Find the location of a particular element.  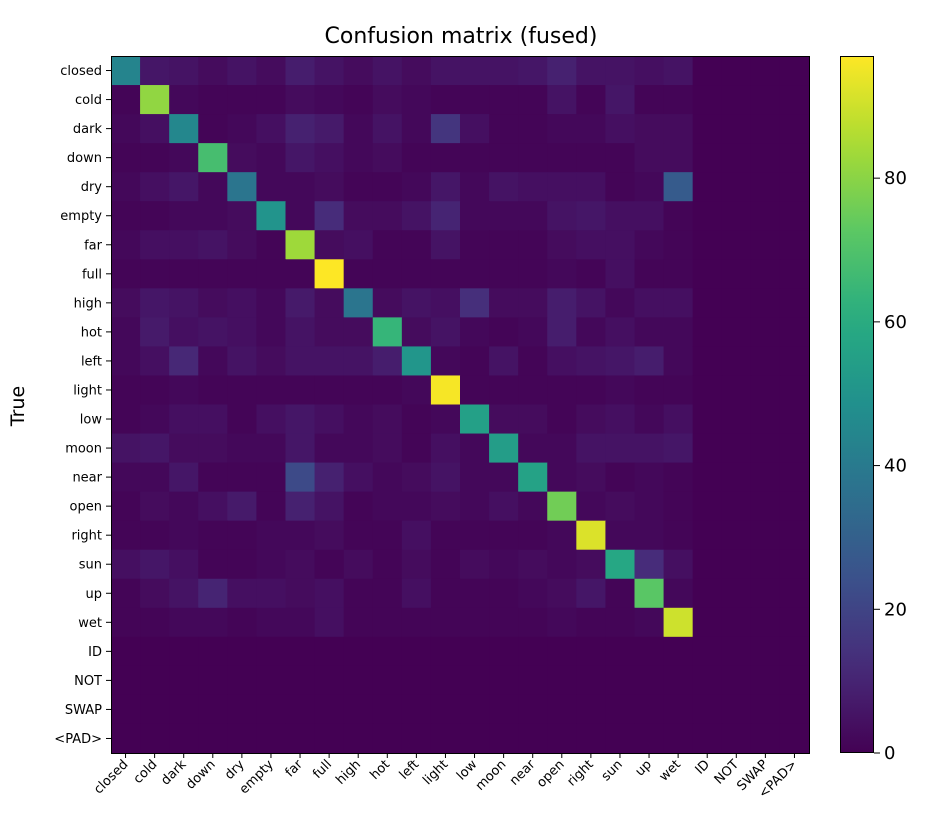

y-tick-label: ID is located at coordinates (95, 652).